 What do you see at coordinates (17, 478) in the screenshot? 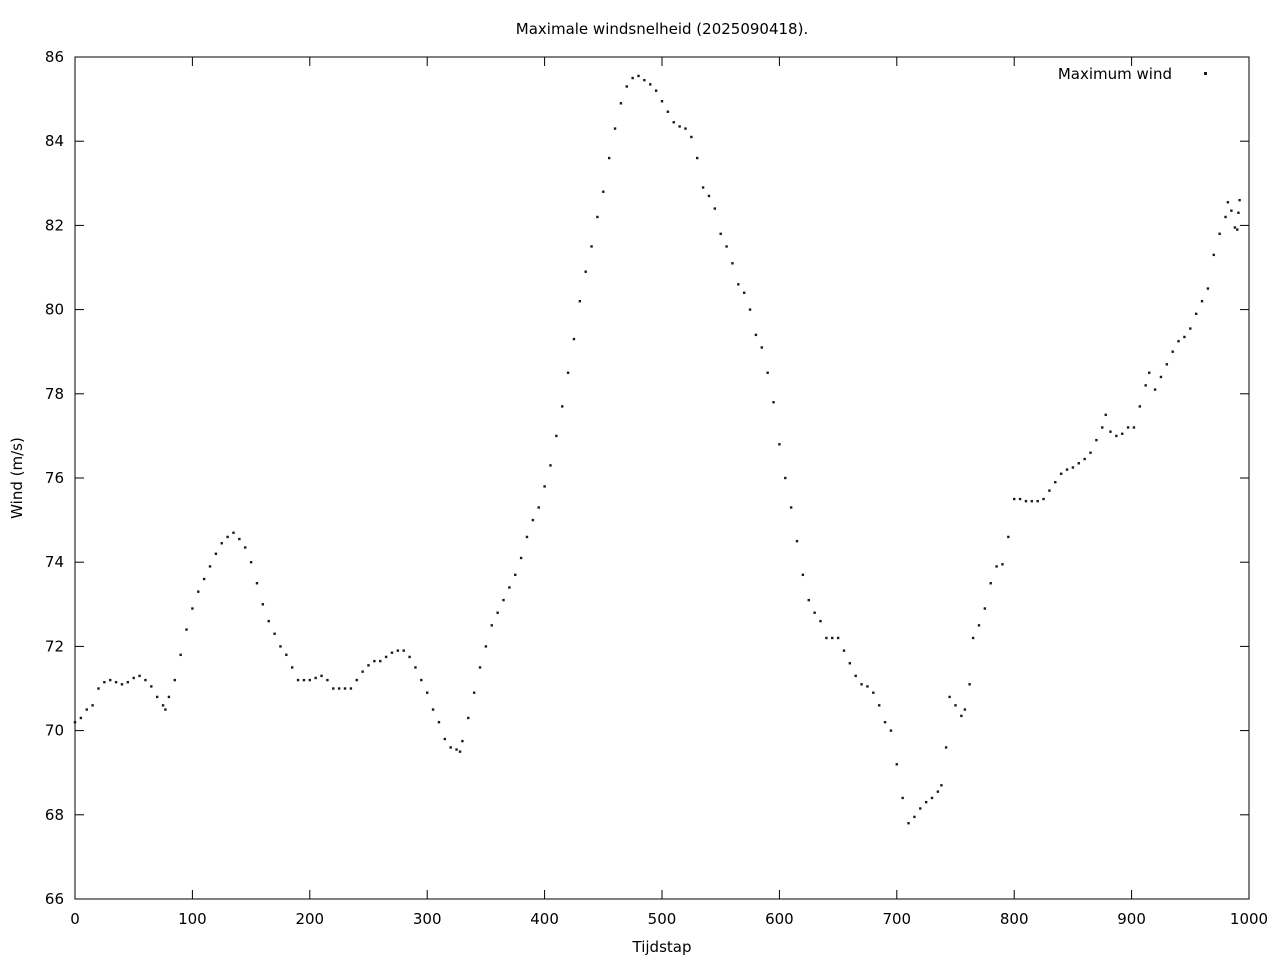
I see `y-axis-label: Wind (m/s)` at bounding box center [17, 478].